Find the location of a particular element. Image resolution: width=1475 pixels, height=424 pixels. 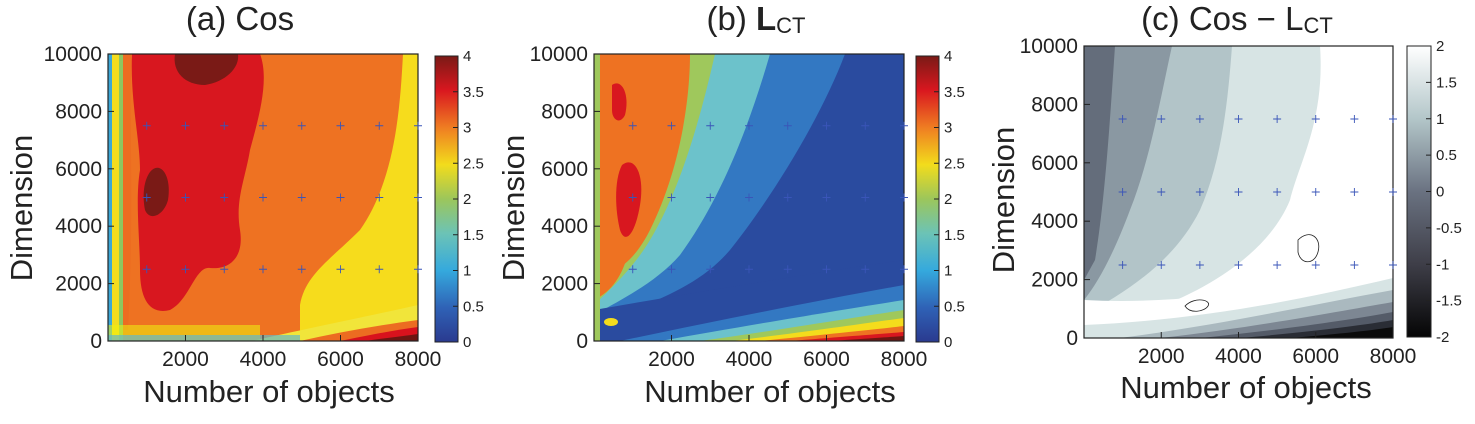

panel-b-left-green is located at coordinates (597, 197).